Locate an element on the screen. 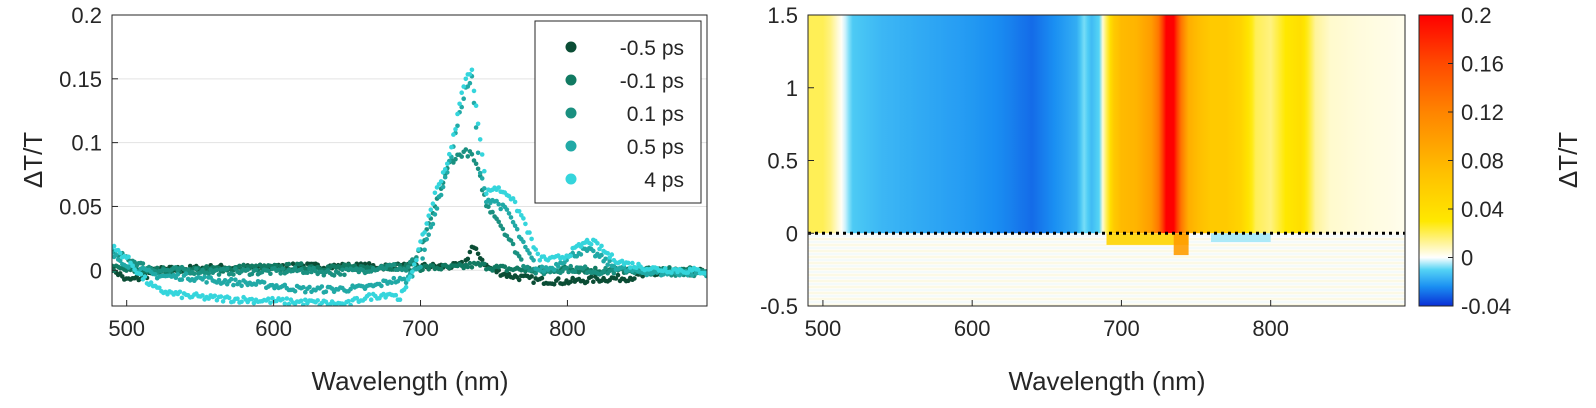 This screenshot has width=1596, height=408. colorbar-tick-label: 0.2 is located at coordinates (1476, 15).